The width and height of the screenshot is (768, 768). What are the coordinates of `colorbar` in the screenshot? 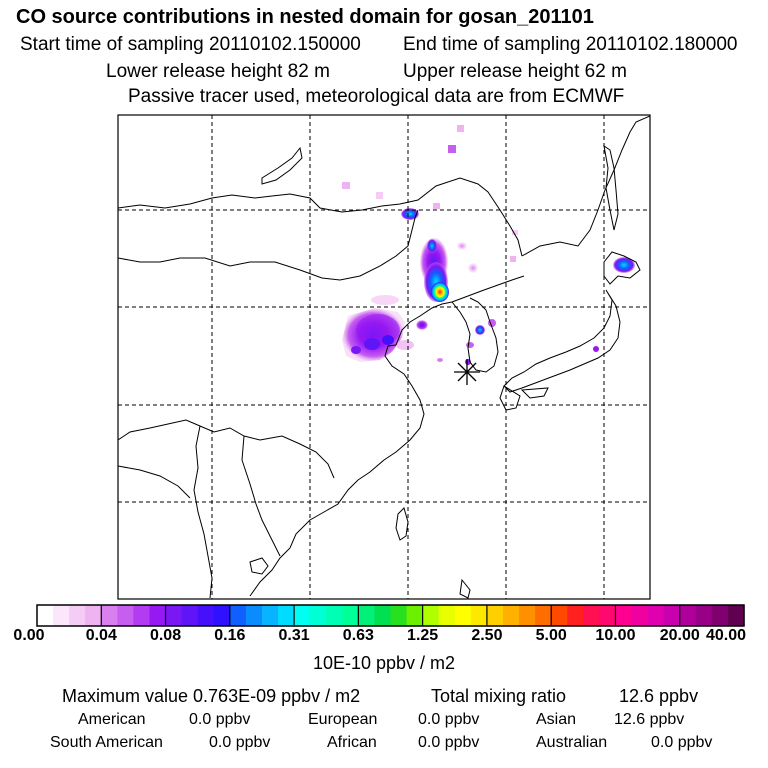 It's located at (391, 615).